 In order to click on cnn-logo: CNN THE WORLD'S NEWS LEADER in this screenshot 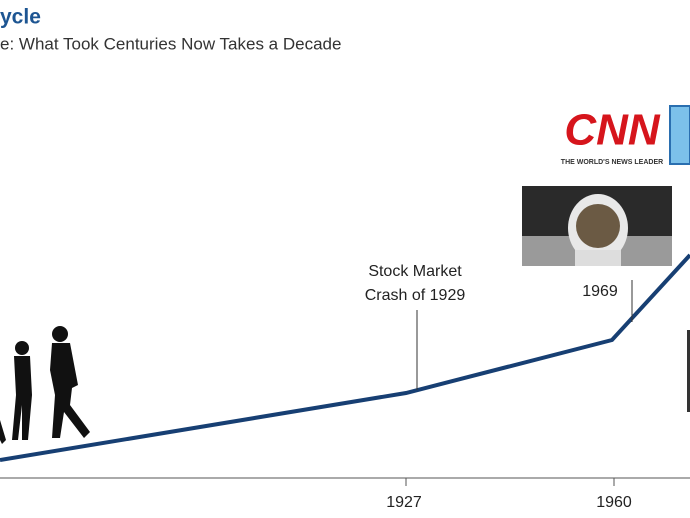, I will do `click(612, 136)`.